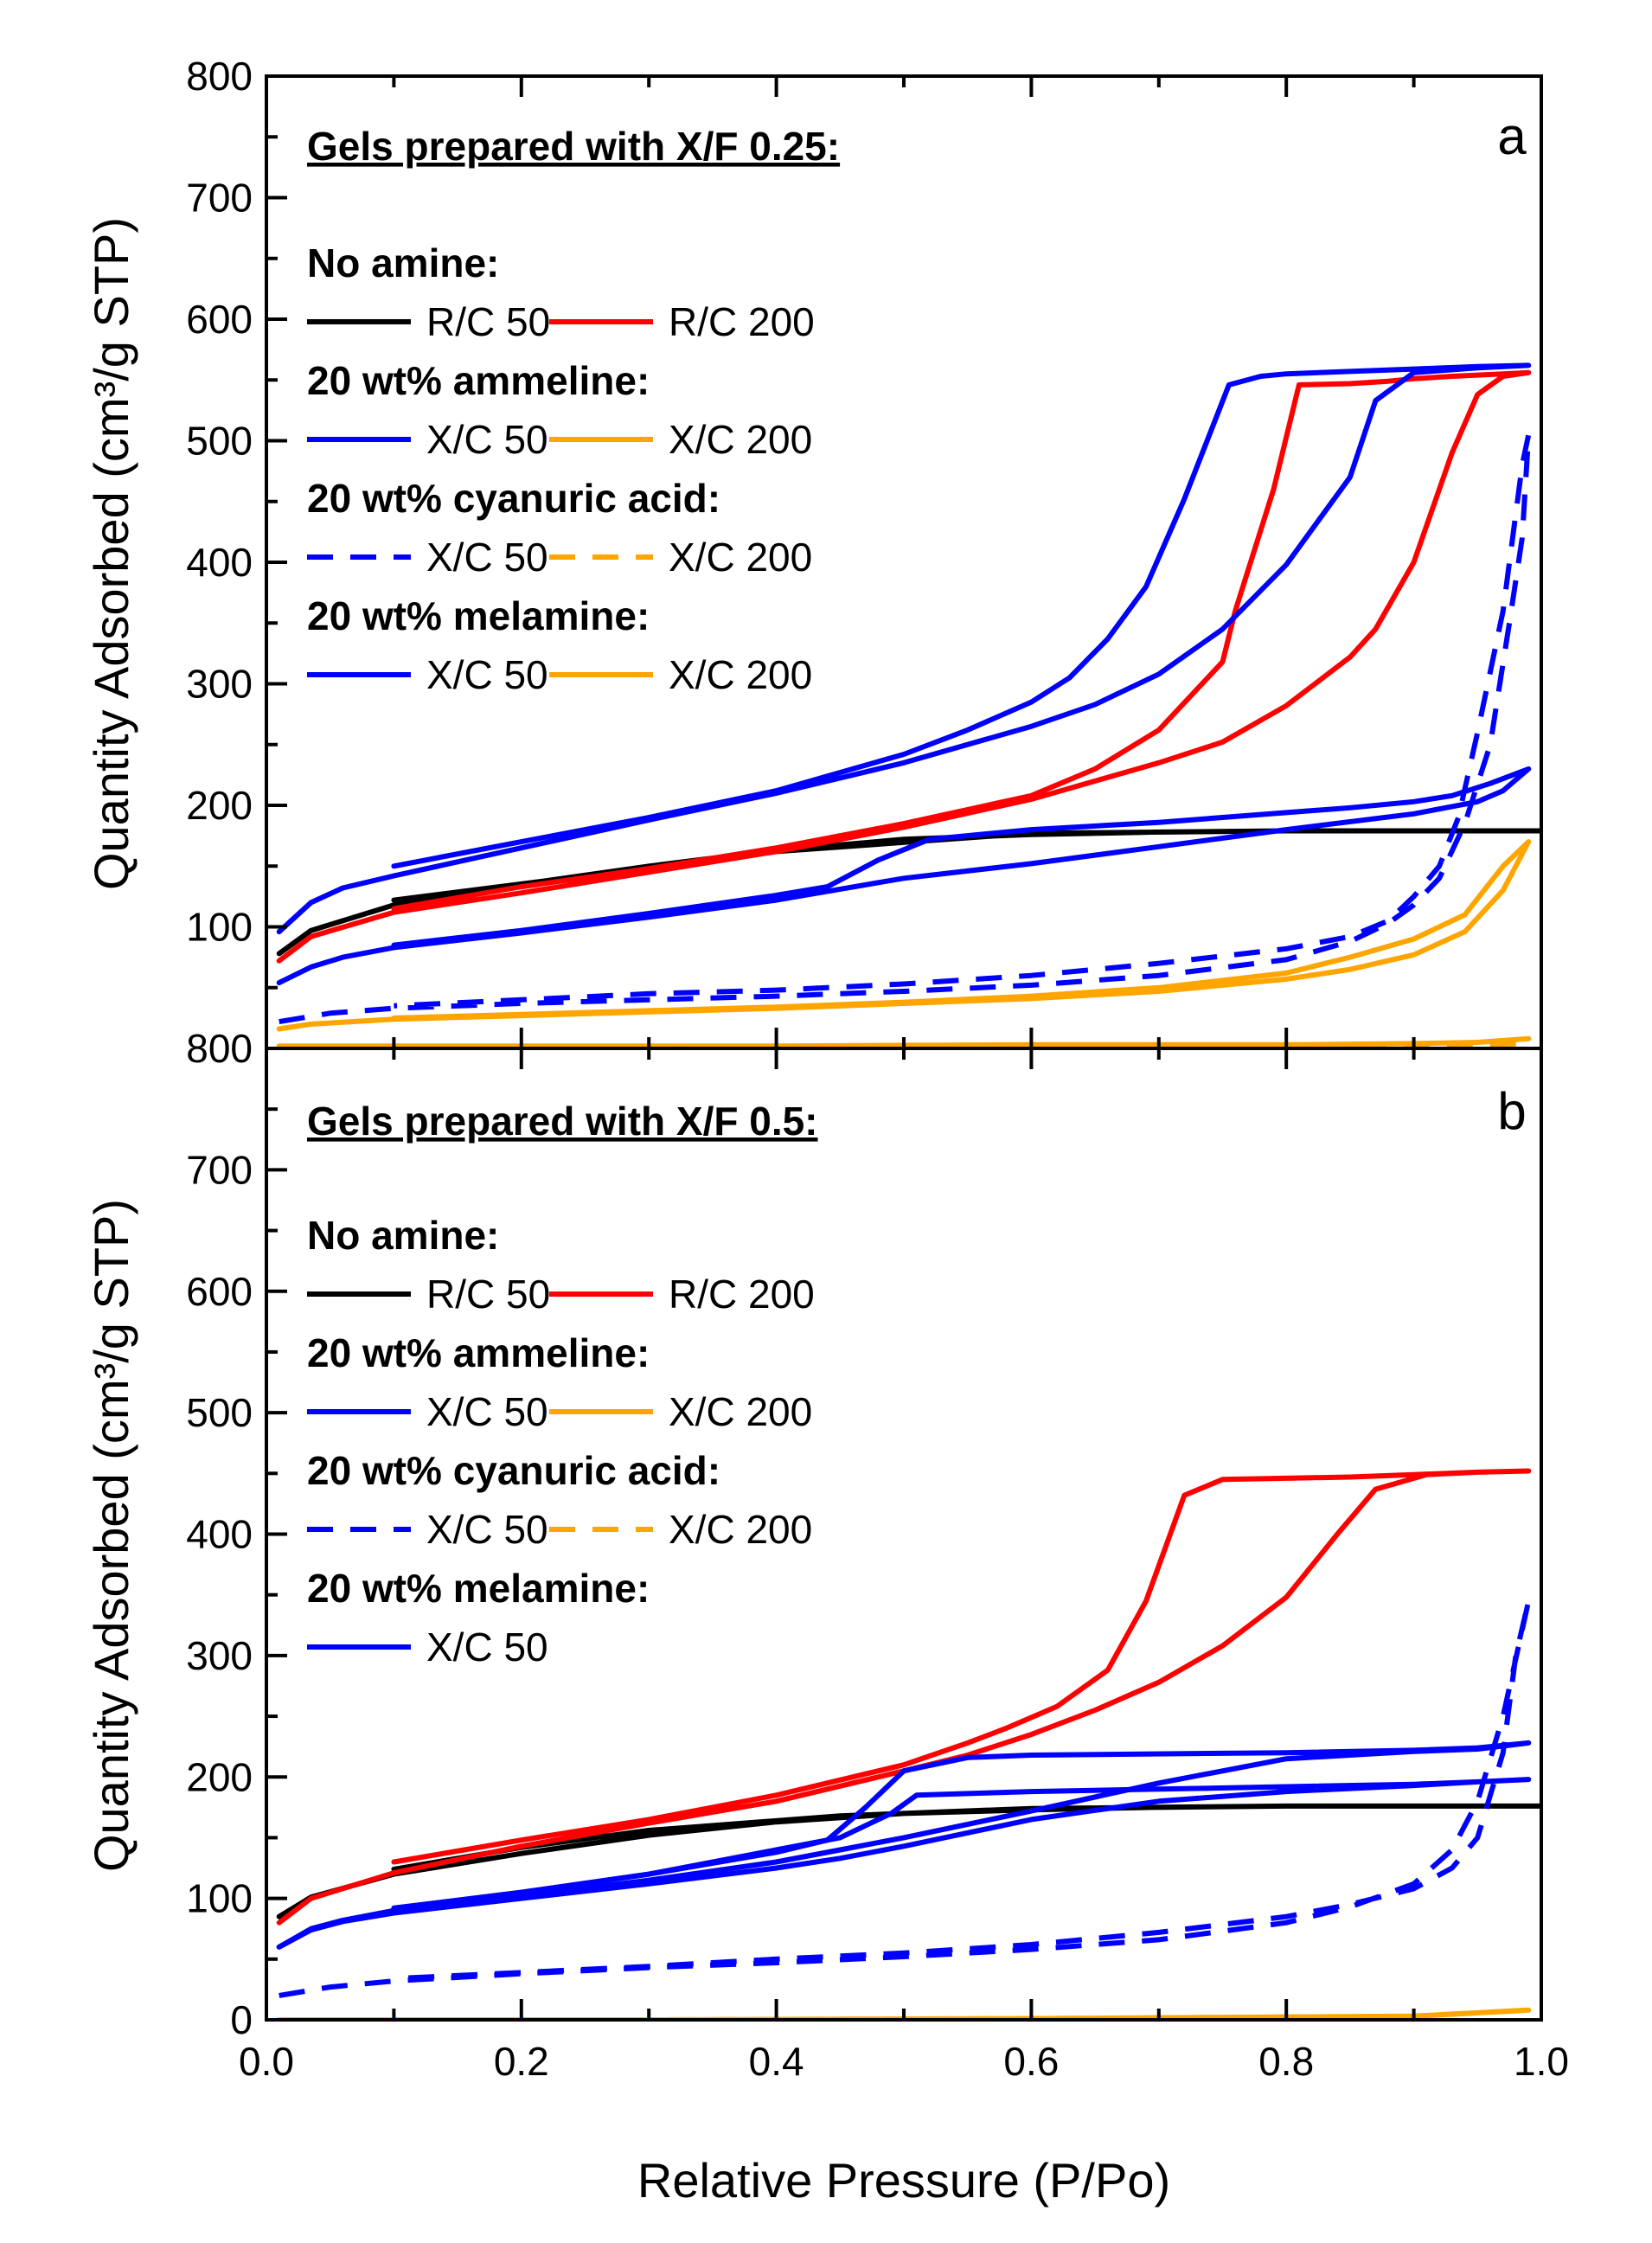  What do you see at coordinates (479, 1352) in the screenshot?
I see `panel-b-legend-heading: 20 wt% ammeline:` at bounding box center [479, 1352].